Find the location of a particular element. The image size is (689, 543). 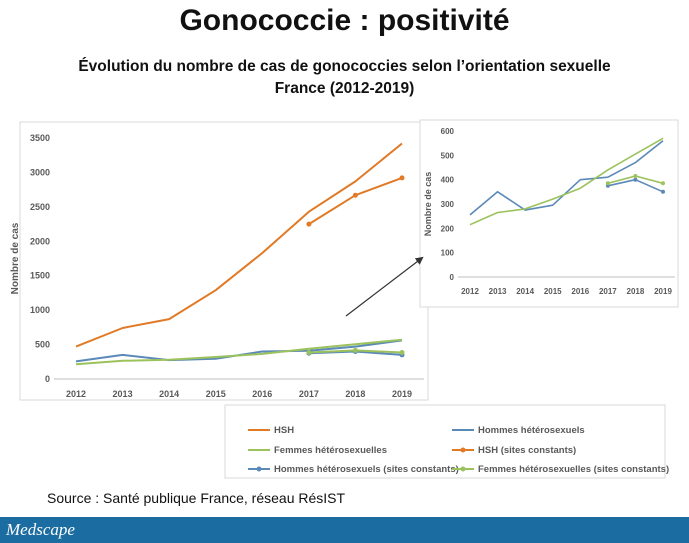

y-tick-label: 100 is located at coordinates (448, 253).